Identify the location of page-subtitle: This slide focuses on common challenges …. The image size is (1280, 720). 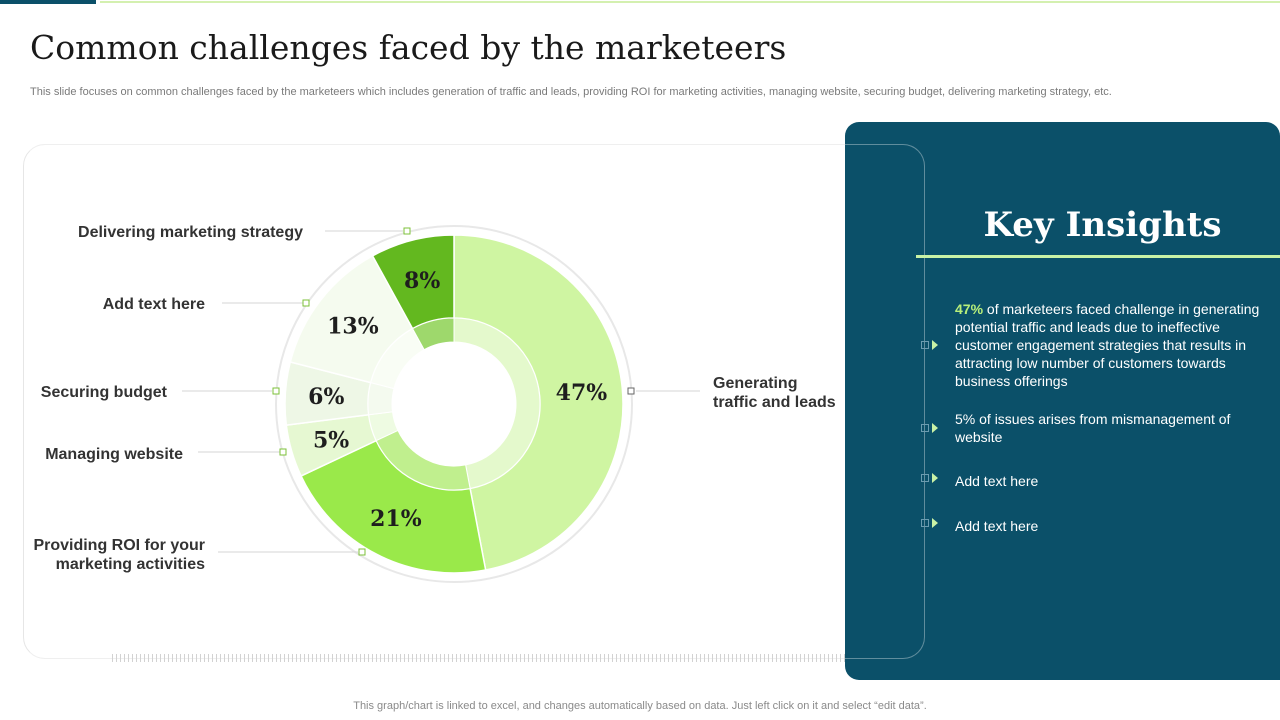
(571, 92).